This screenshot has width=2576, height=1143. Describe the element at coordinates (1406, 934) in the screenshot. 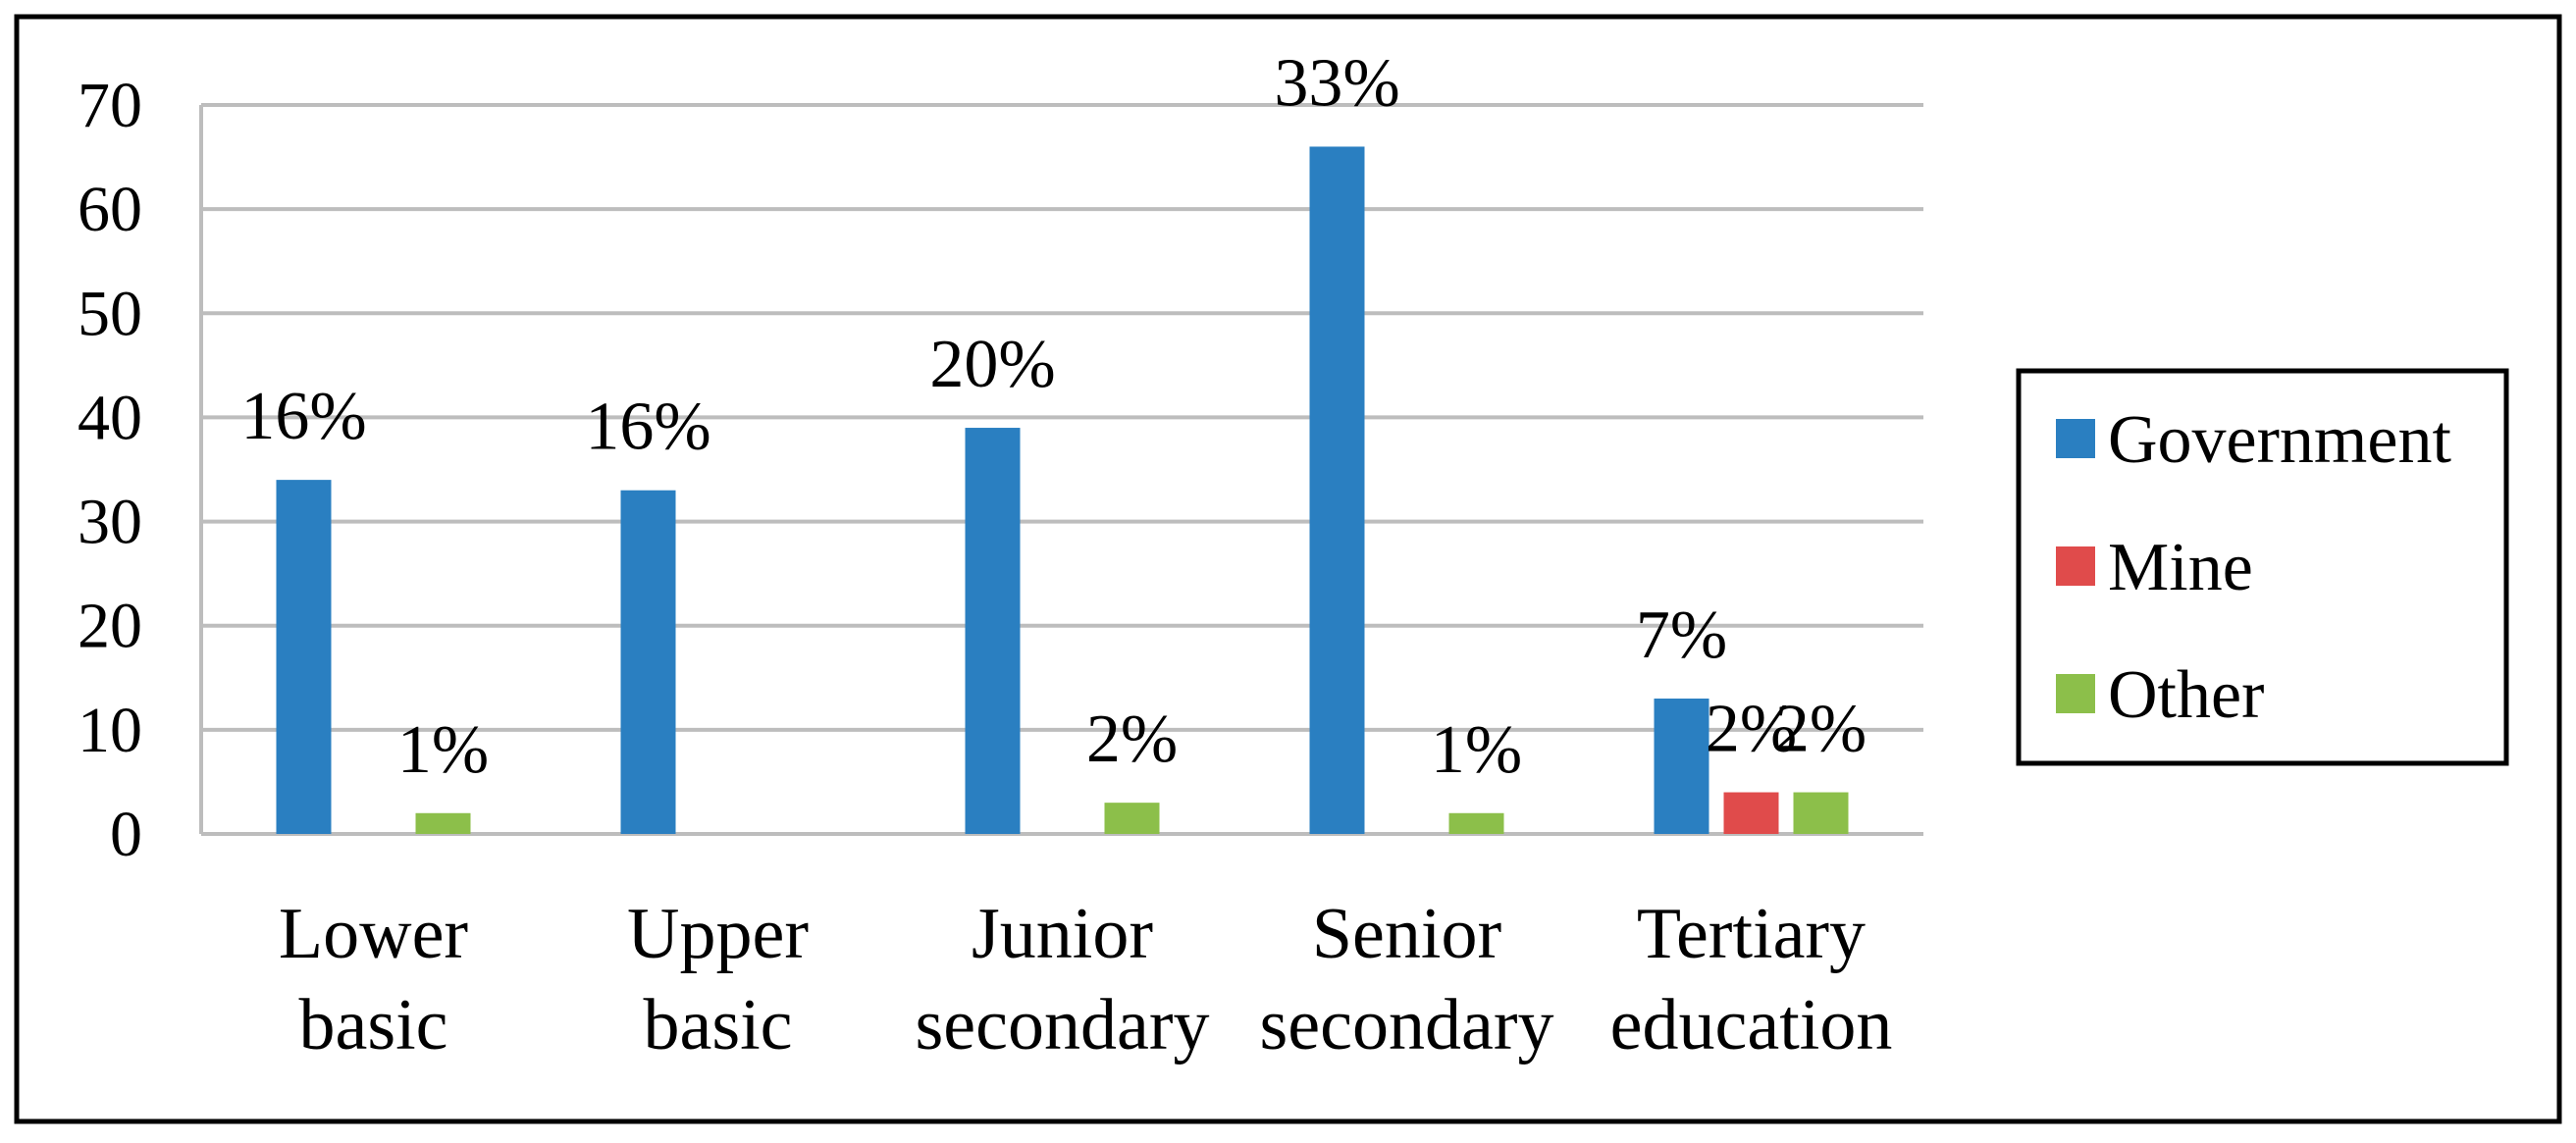

I see `x-tick-label: Senior` at that location.